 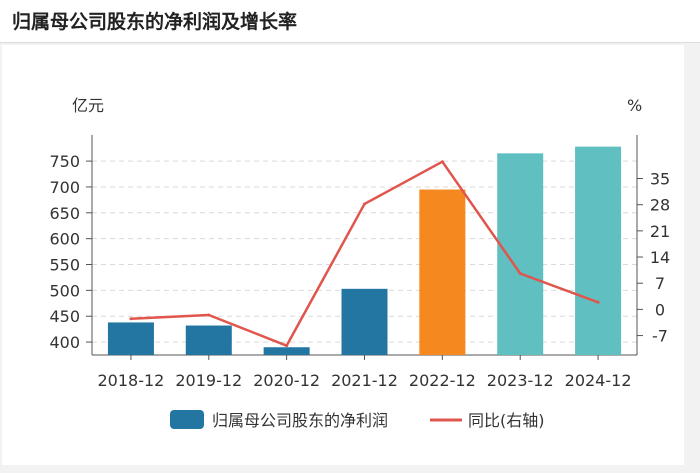 What do you see at coordinates (660, 257) in the screenshot?
I see `right-tick-label: 14` at bounding box center [660, 257].